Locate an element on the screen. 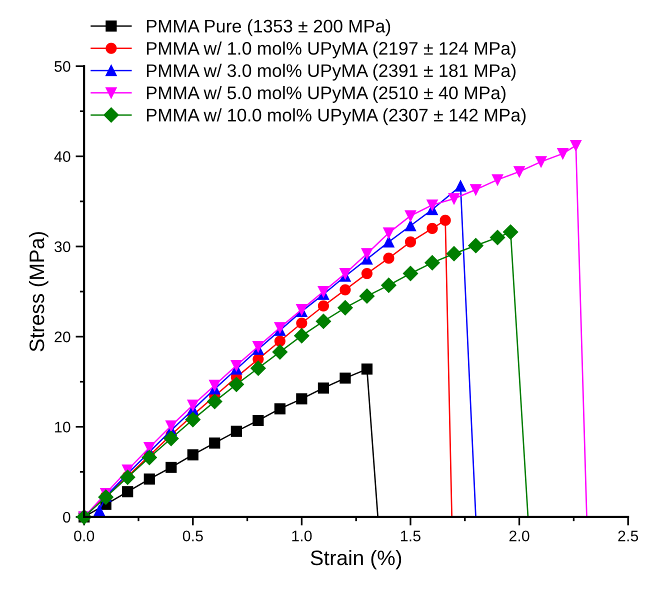 This screenshot has height=596, width=657. legend-label: PMMA w/ 1.0 mol% UPyMA (2197 ± 124 MPa) is located at coordinates (331, 50).